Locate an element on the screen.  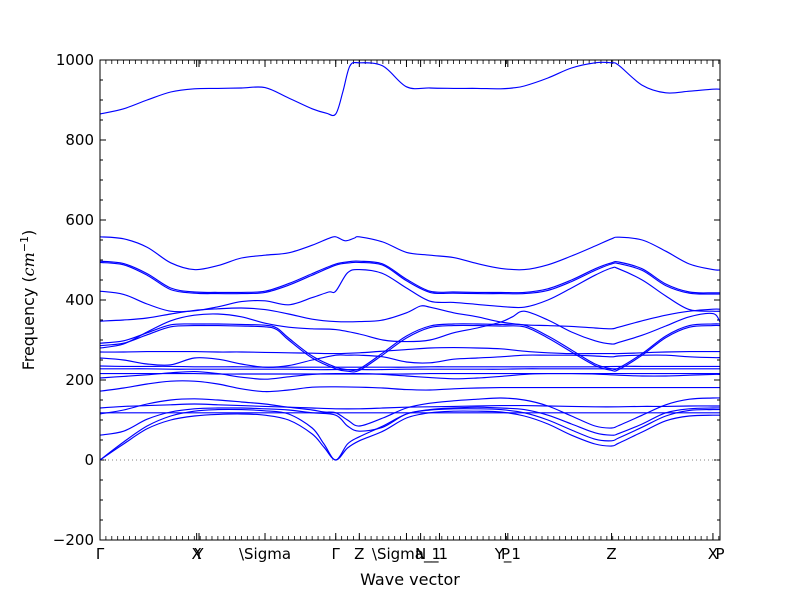
x-tick-label-9: P is located at coordinates (505, 554).